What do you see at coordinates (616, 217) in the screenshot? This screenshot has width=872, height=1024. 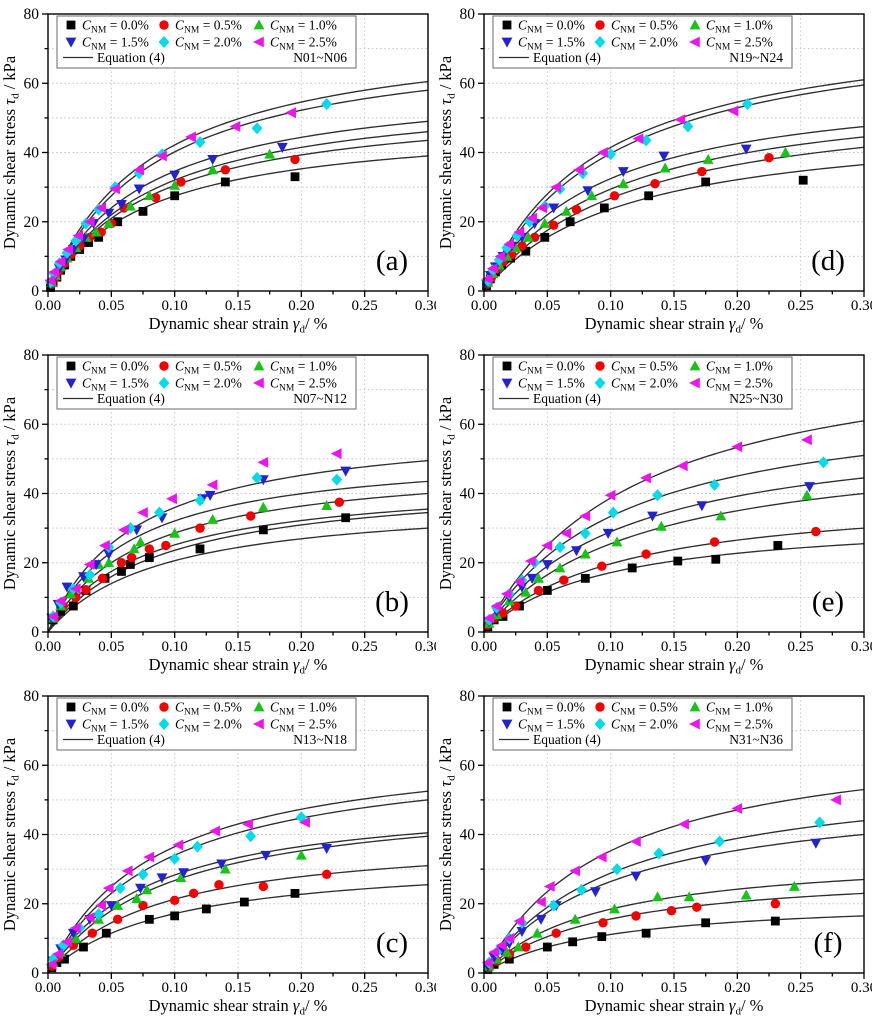 I see `series-triangle-down` at bounding box center [616, 217].